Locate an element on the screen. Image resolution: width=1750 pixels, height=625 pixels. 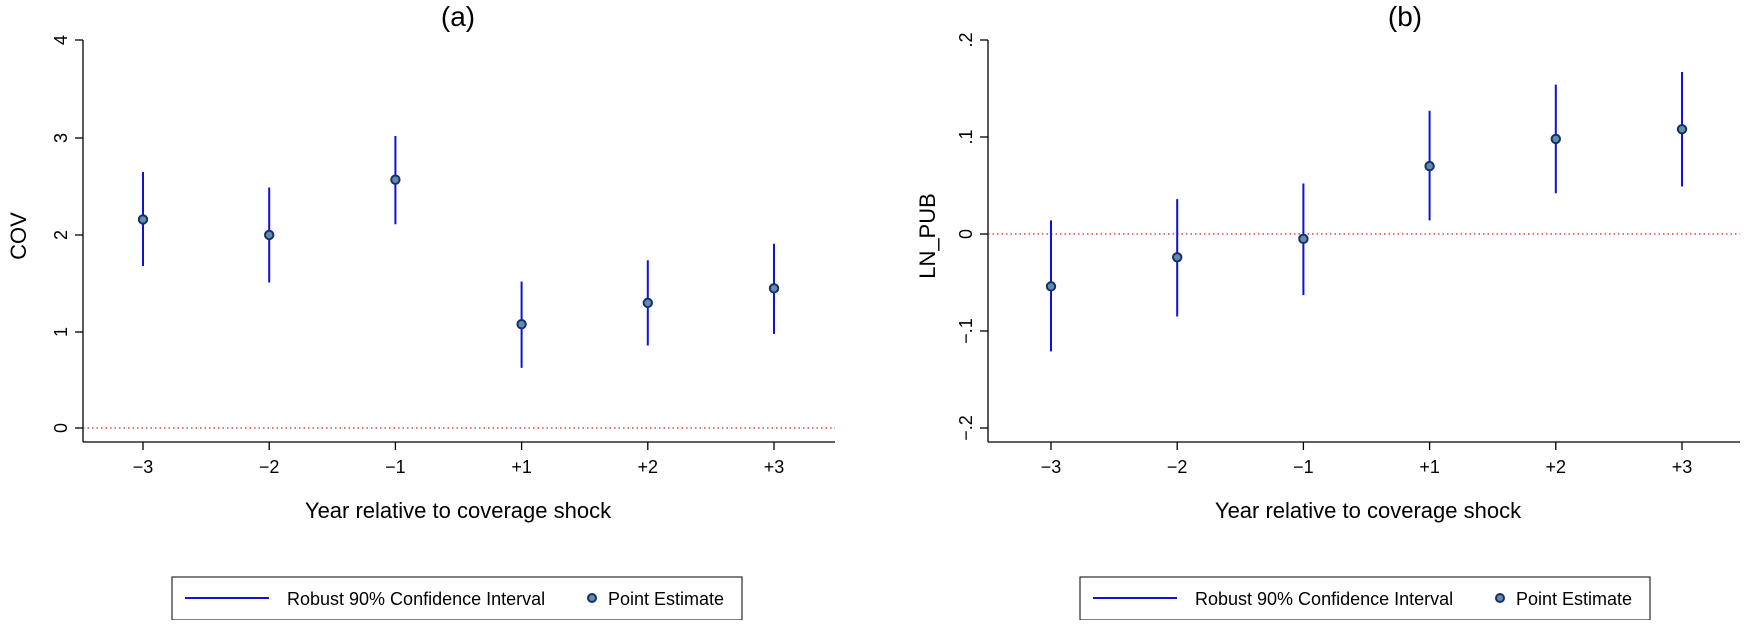
y-tick-label: −.2 is located at coordinates (966, 428).